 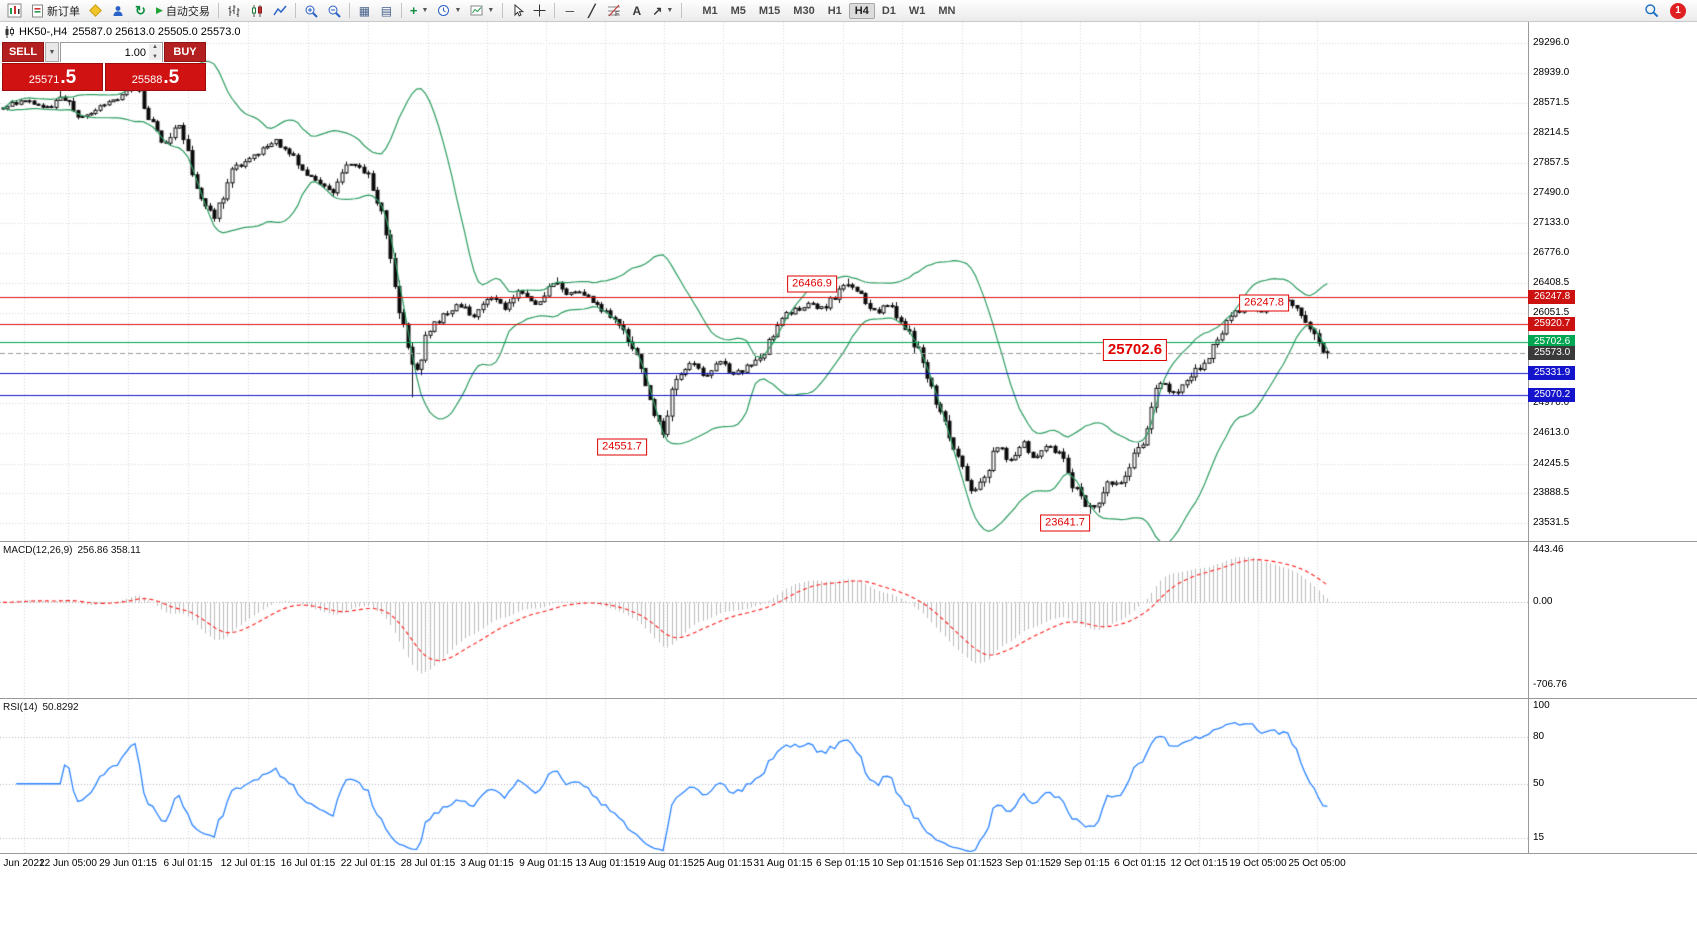 What do you see at coordinates (1135, 350) in the screenshot?
I see `price-annotation: 25702.6` at bounding box center [1135, 350].